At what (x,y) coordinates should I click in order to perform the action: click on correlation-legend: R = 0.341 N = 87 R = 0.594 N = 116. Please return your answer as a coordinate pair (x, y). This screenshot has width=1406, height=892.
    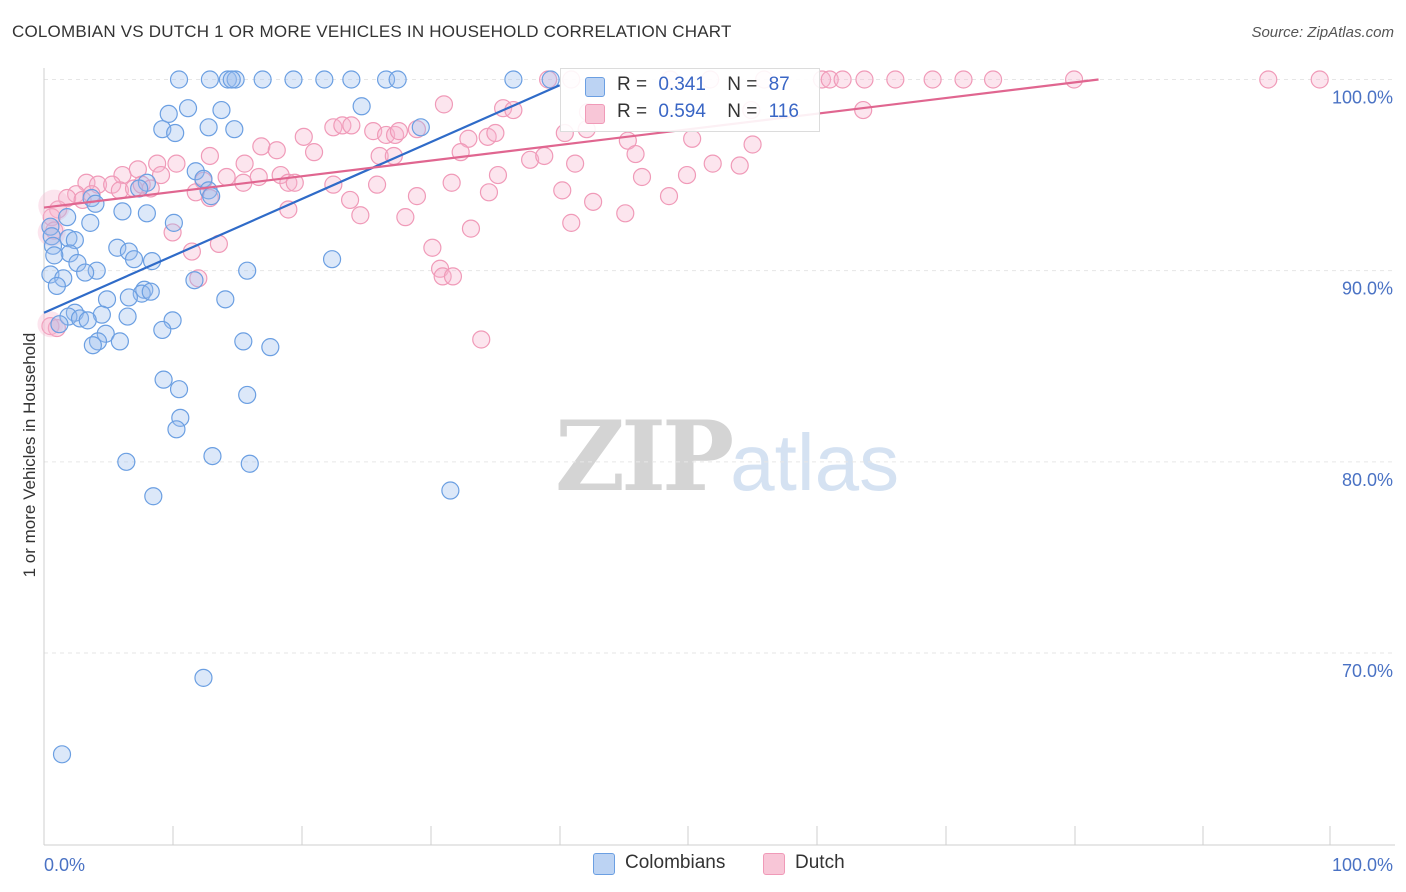
    Looking at the image, I should click on (690, 100).